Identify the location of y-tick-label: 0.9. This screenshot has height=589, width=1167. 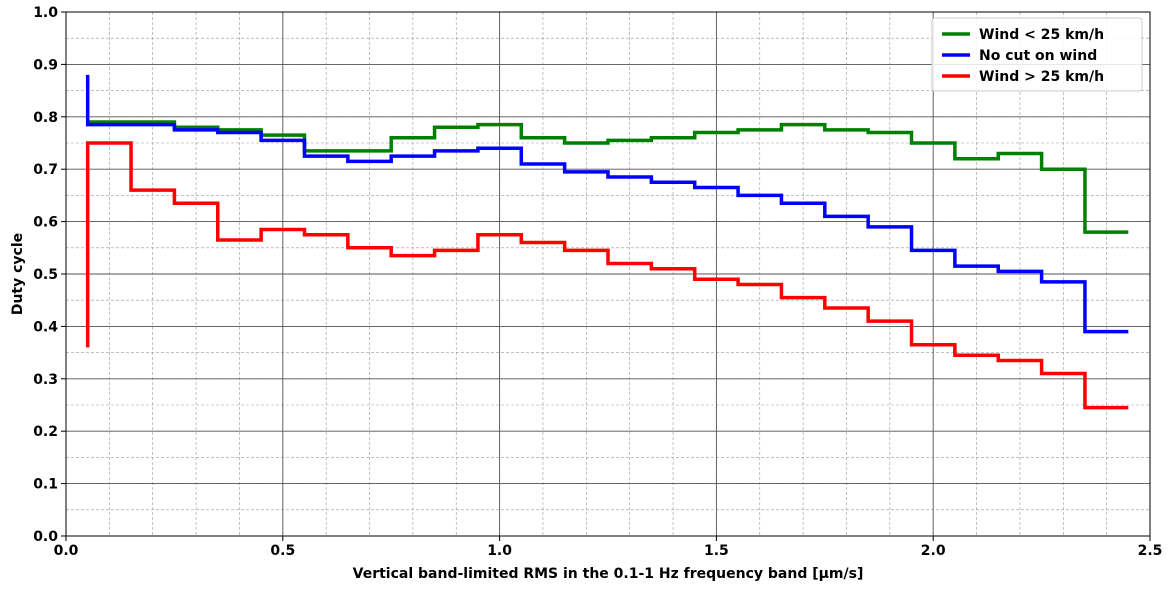
(45, 65).